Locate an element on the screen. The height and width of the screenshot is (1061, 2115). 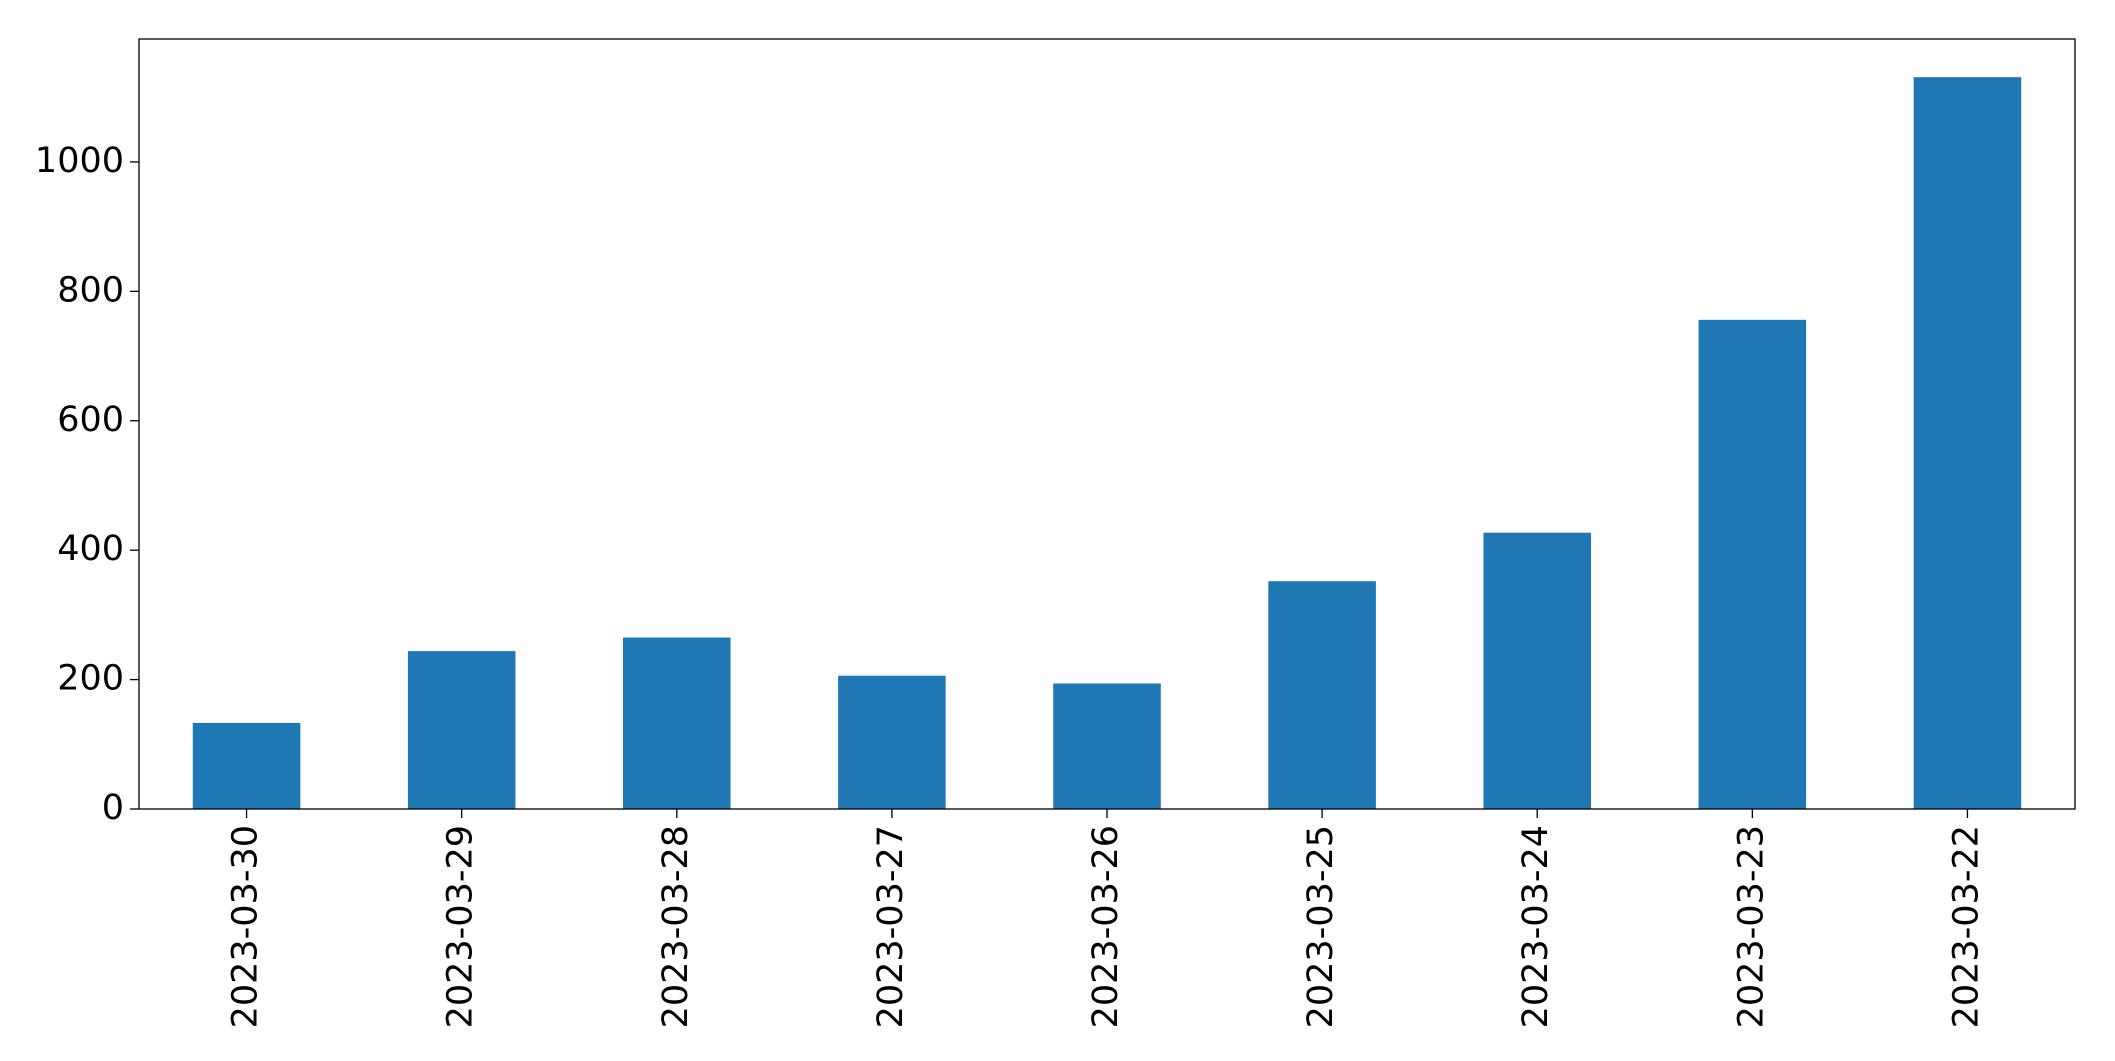
x-tick-label: 2023-03-26 is located at coordinates (1106, 926).